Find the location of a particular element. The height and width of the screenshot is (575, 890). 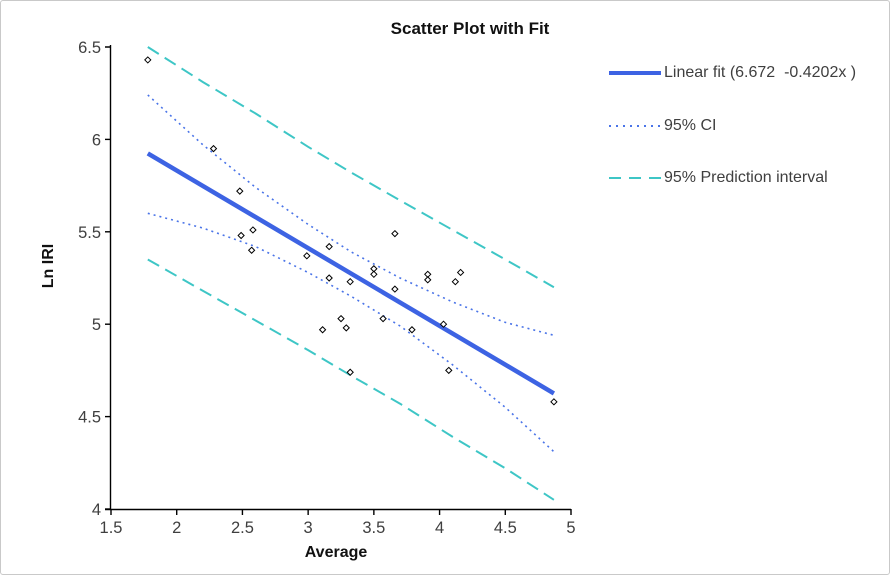

legend-item-prediction-interval: 95% Prediction interval is located at coordinates (718, 177).